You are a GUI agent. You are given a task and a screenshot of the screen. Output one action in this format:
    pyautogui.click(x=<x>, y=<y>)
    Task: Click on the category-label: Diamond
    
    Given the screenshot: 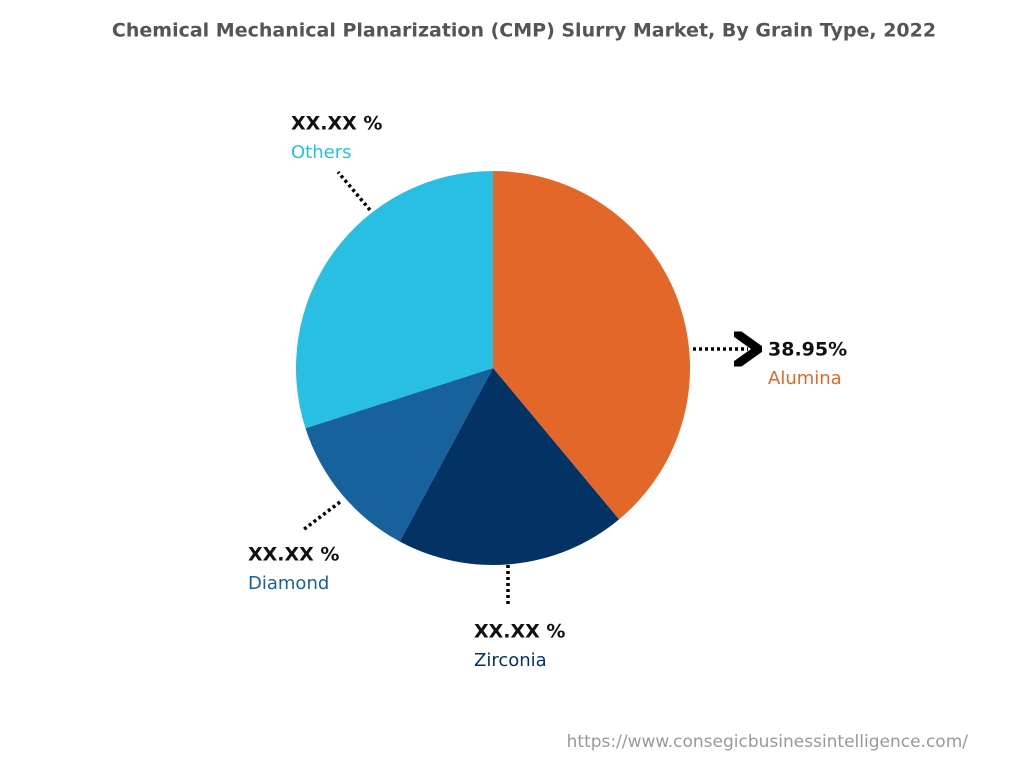 What is the action you would take?
    pyautogui.click(x=288, y=583)
    